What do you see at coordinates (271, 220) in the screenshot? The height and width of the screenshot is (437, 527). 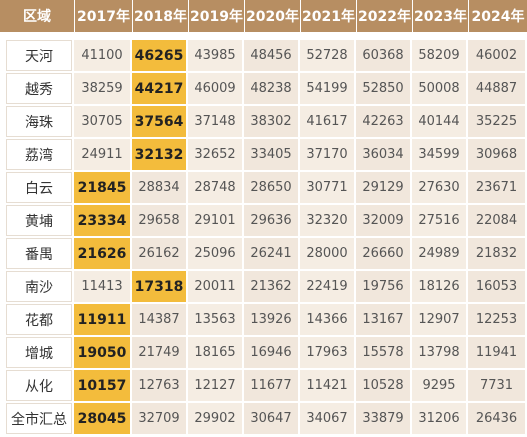 I see `value-cell: 29636` at bounding box center [271, 220].